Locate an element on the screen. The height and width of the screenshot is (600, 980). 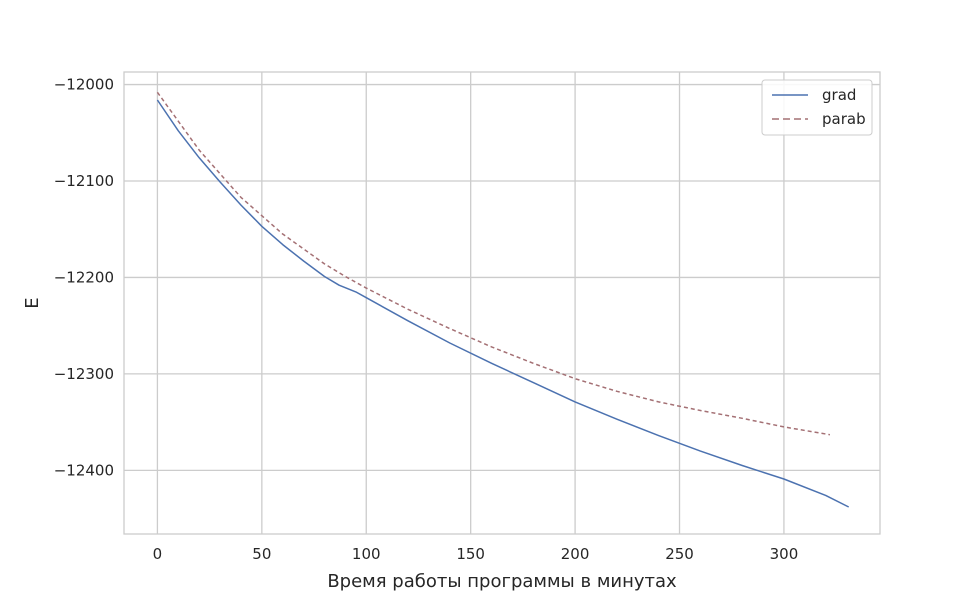
y-tick-label: −12100 is located at coordinates (84, 181).